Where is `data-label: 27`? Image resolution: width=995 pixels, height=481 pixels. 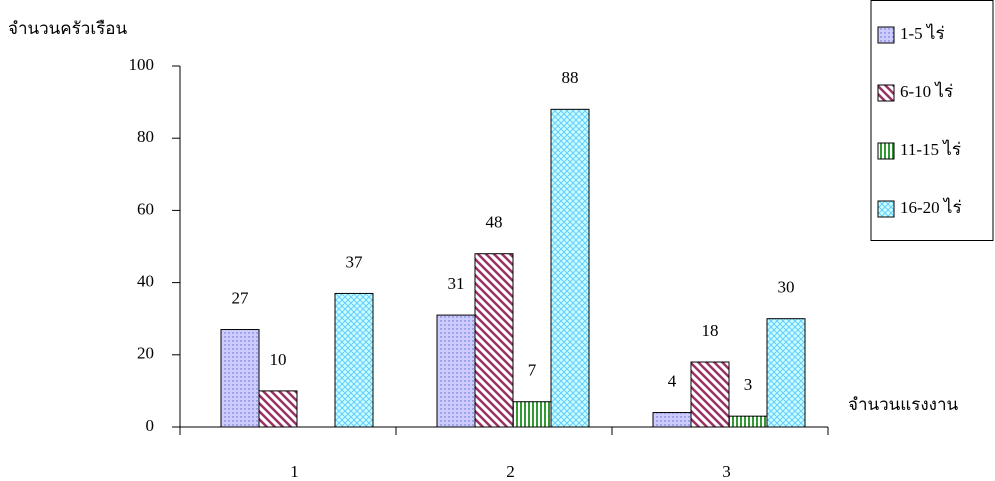
data-label: 27 is located at coordinates (241, 297).